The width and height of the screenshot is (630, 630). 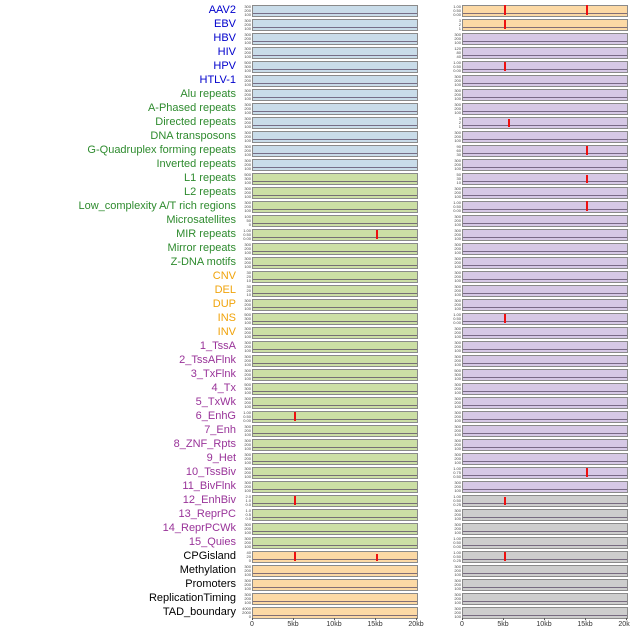 What do you see at coordinates (207, 360) in the screenshot?
I see `track-label: 2_TssAFlnk` at bounding box center [207, 360].